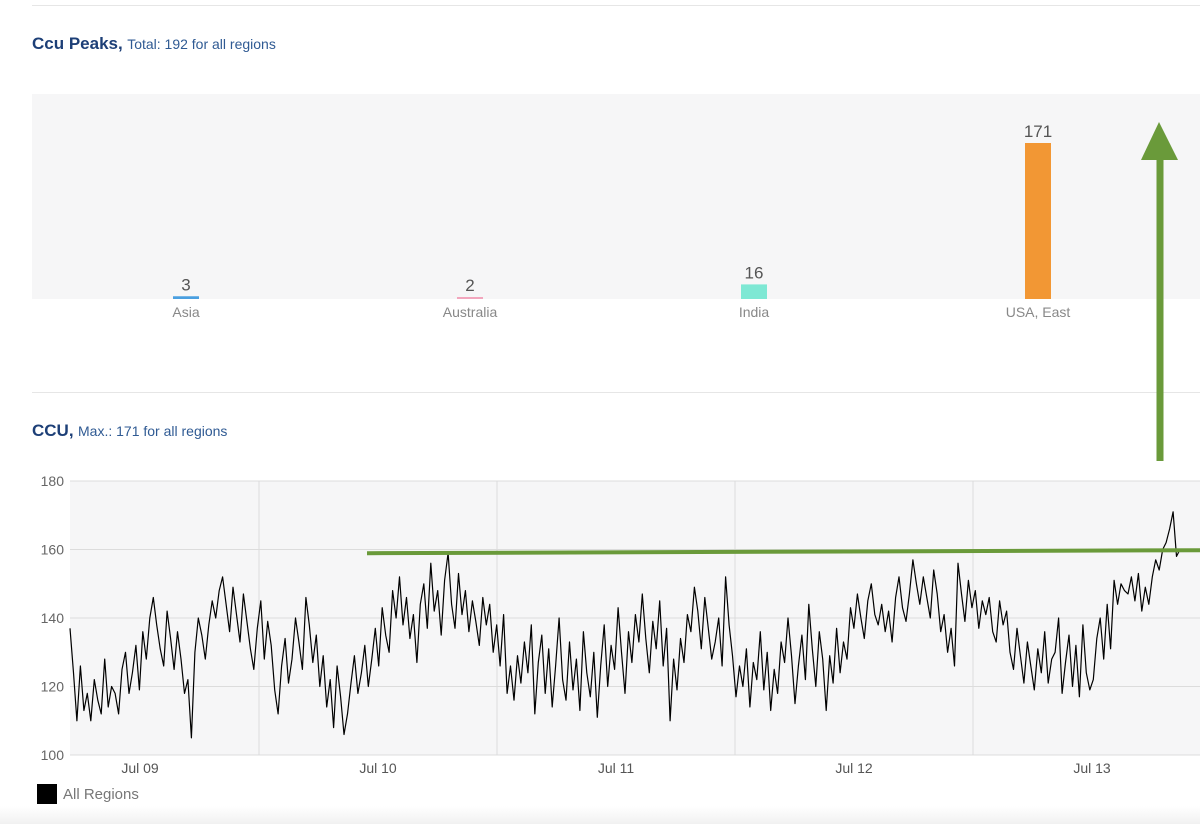 This screenshot has height=824, width=1200. Describe the element at coordinates (53, 481) in the screenshot. I see `y-tick-180: 180` at that location.